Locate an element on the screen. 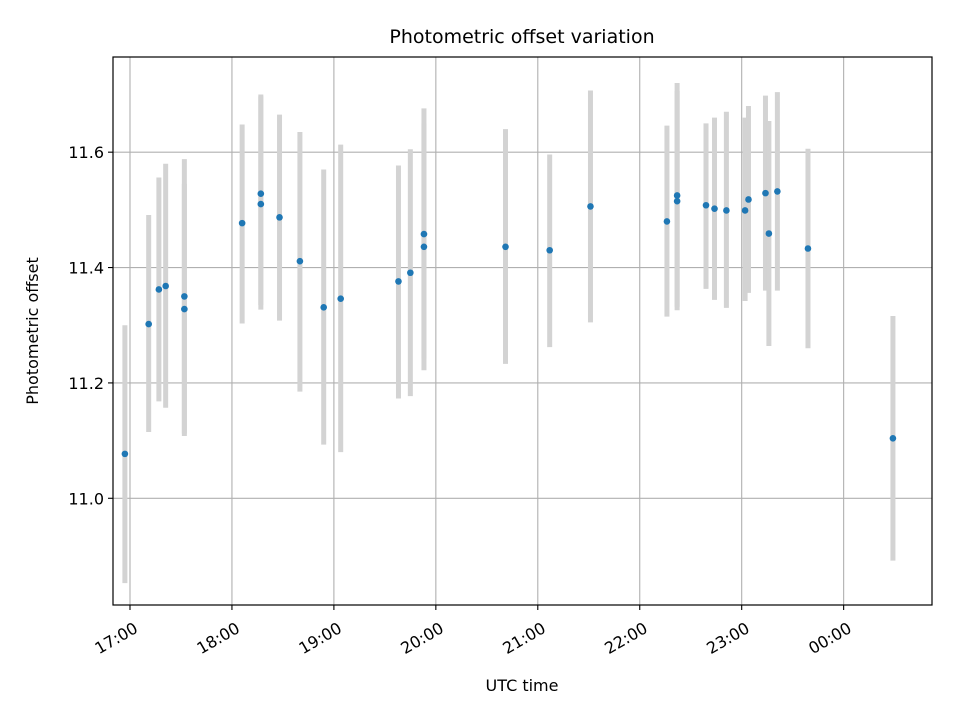 This screenshot has width=960, height=720. x-tick-label: 21:00 is located at coordinates (523, 638).